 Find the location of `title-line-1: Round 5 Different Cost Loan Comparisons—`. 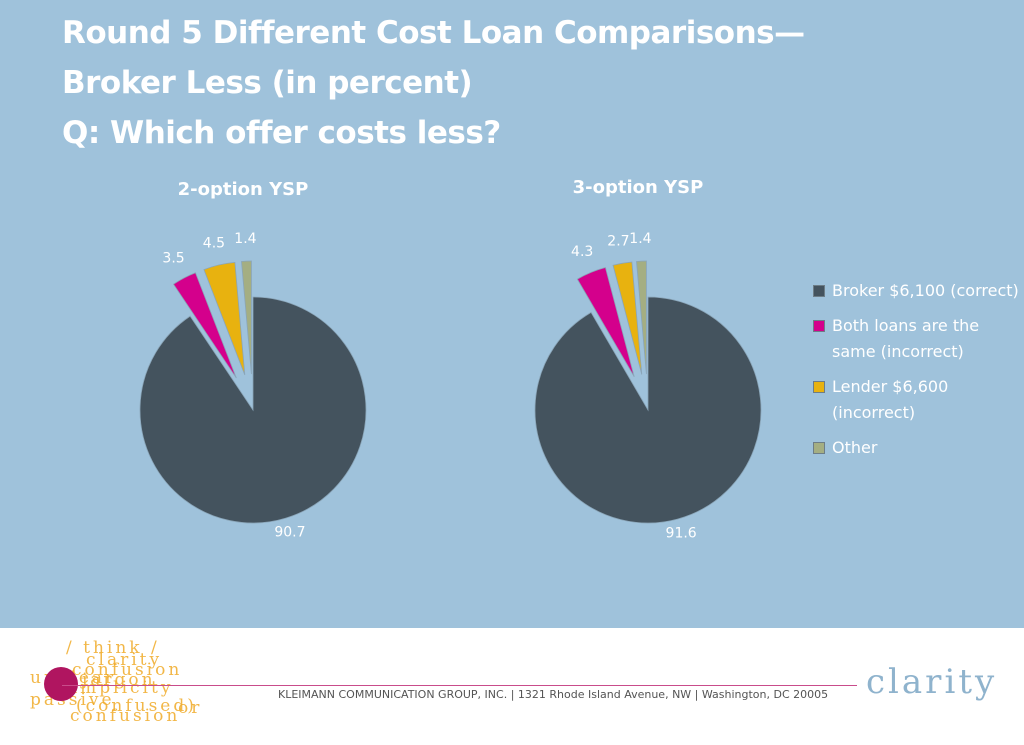

title-line-1: Round 5 Different Cost Loan Comparisons— is located at coordinates (433, 33).